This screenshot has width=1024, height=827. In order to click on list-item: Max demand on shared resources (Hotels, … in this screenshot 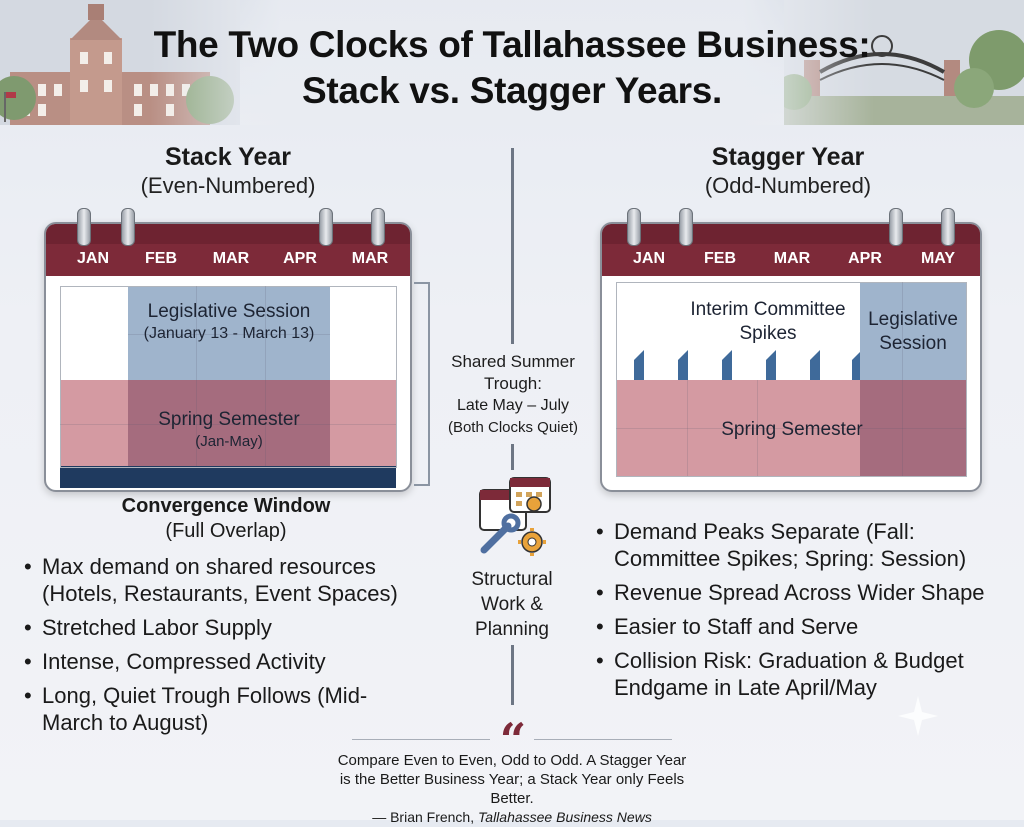, I will do `click(224, 580)`.